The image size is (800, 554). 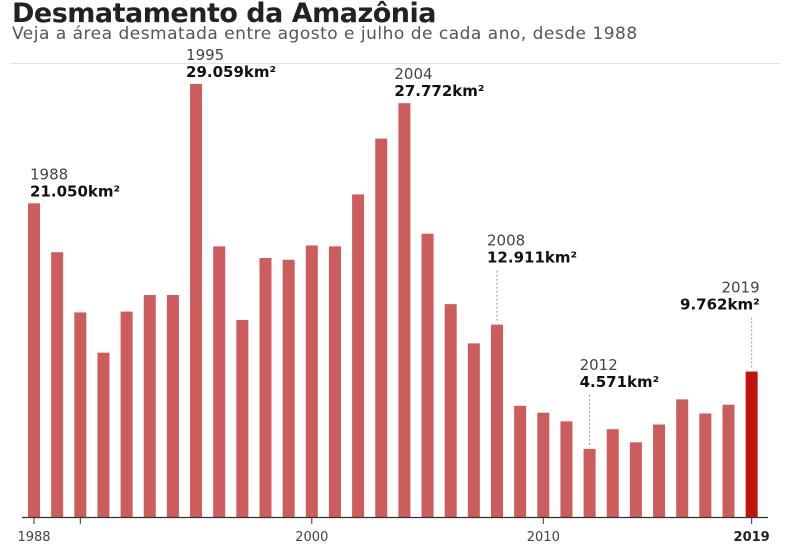 What do you see at coordinates (520, 461) in the screenshot?
I see `bar-2009` at bounding box center [520, 461].